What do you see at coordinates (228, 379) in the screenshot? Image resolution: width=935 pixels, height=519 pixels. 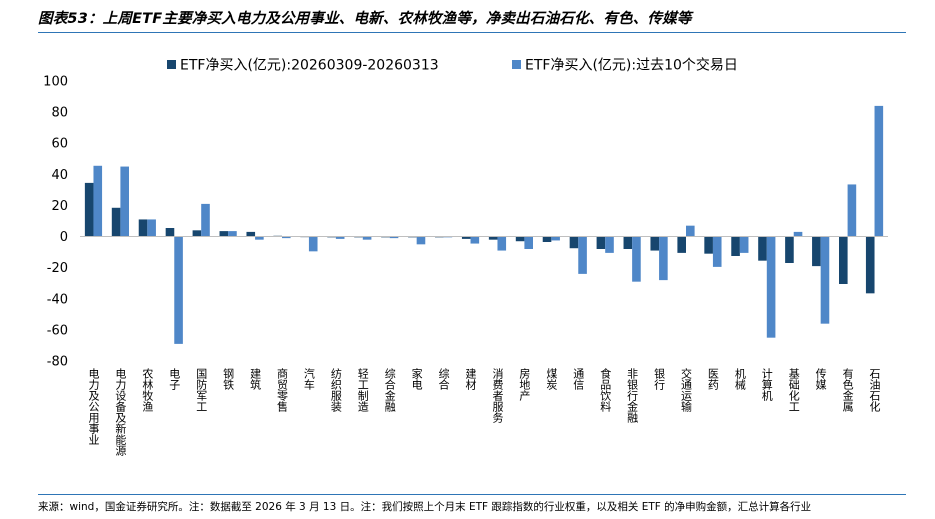 I see `x-category-label: 钢铁` at bounding box center [228, 379].